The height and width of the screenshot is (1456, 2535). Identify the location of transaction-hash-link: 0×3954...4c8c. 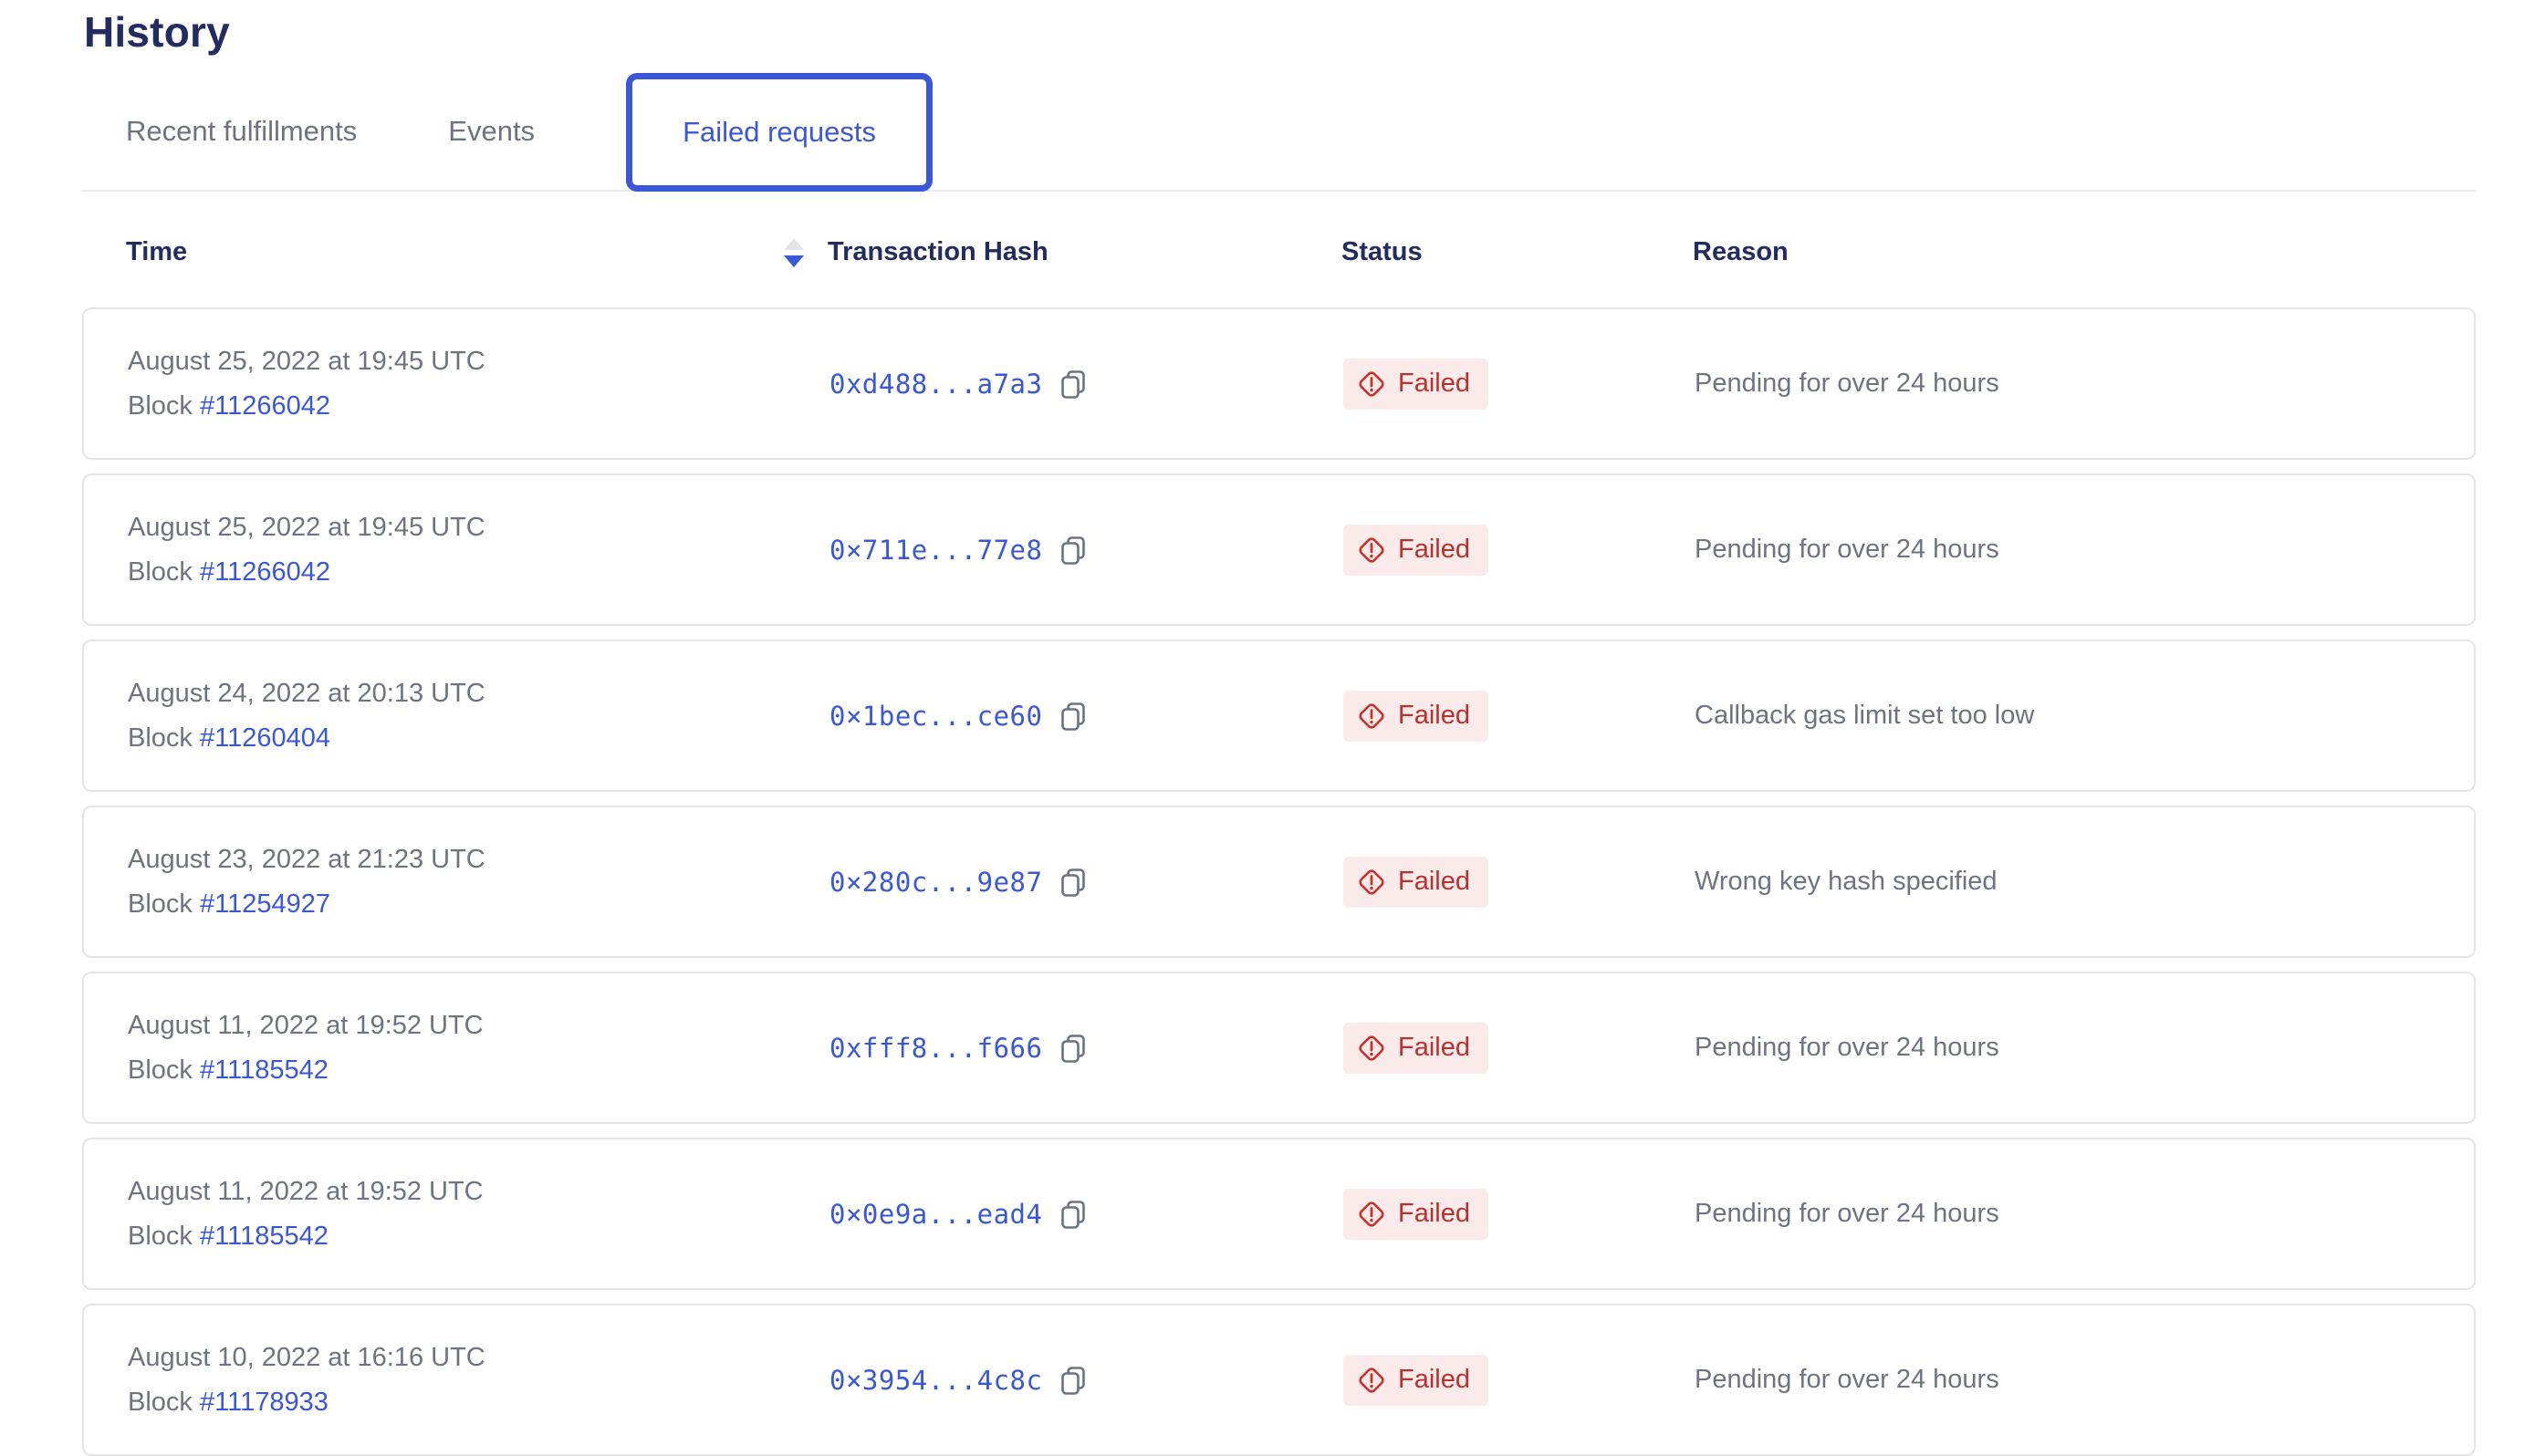
(936, 1380).